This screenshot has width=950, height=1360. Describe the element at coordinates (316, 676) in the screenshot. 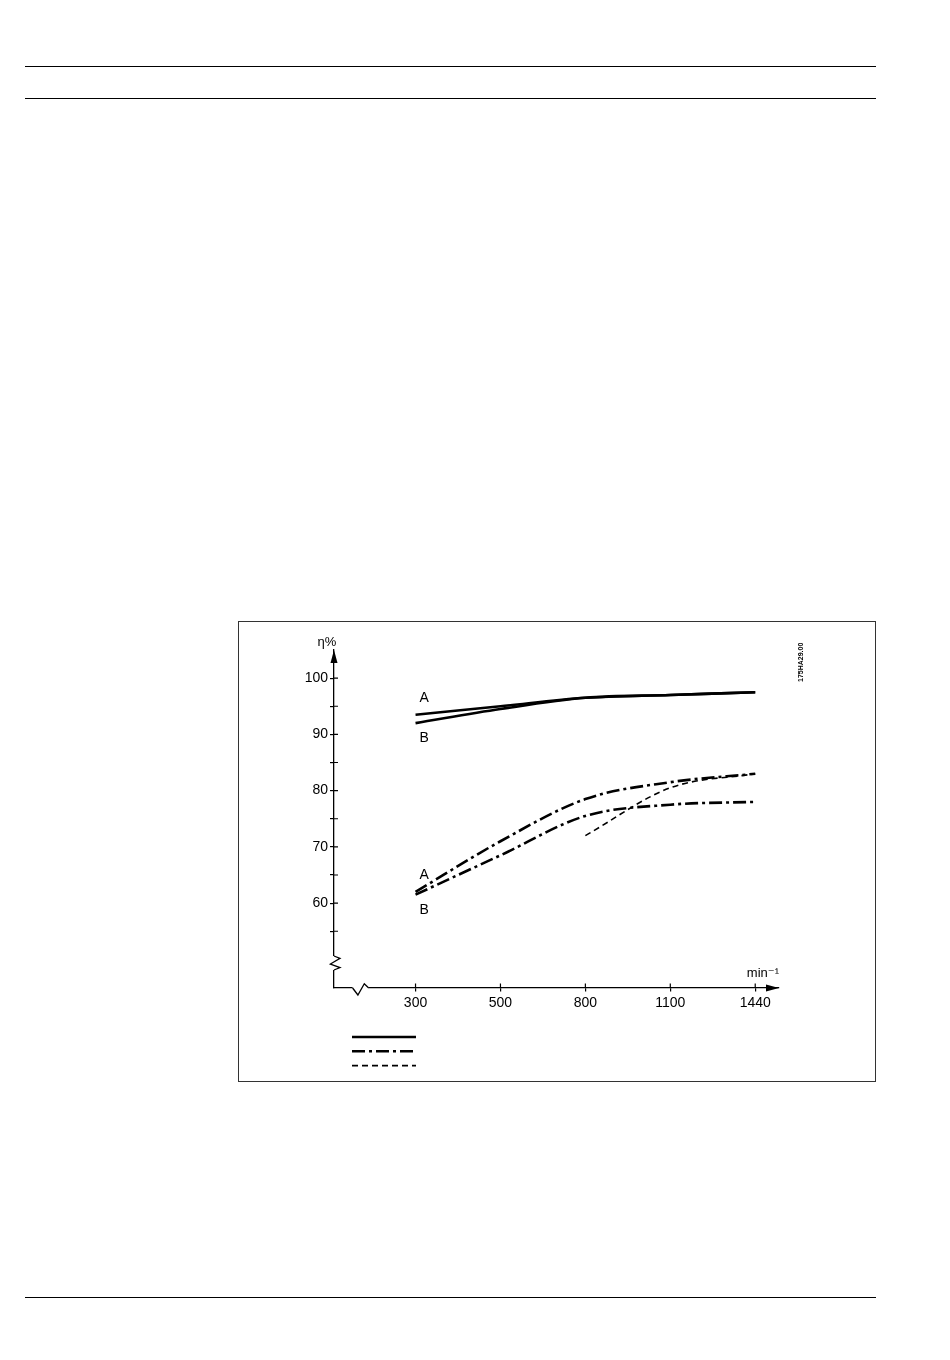

I see `y-tick-label: 100` at that location.